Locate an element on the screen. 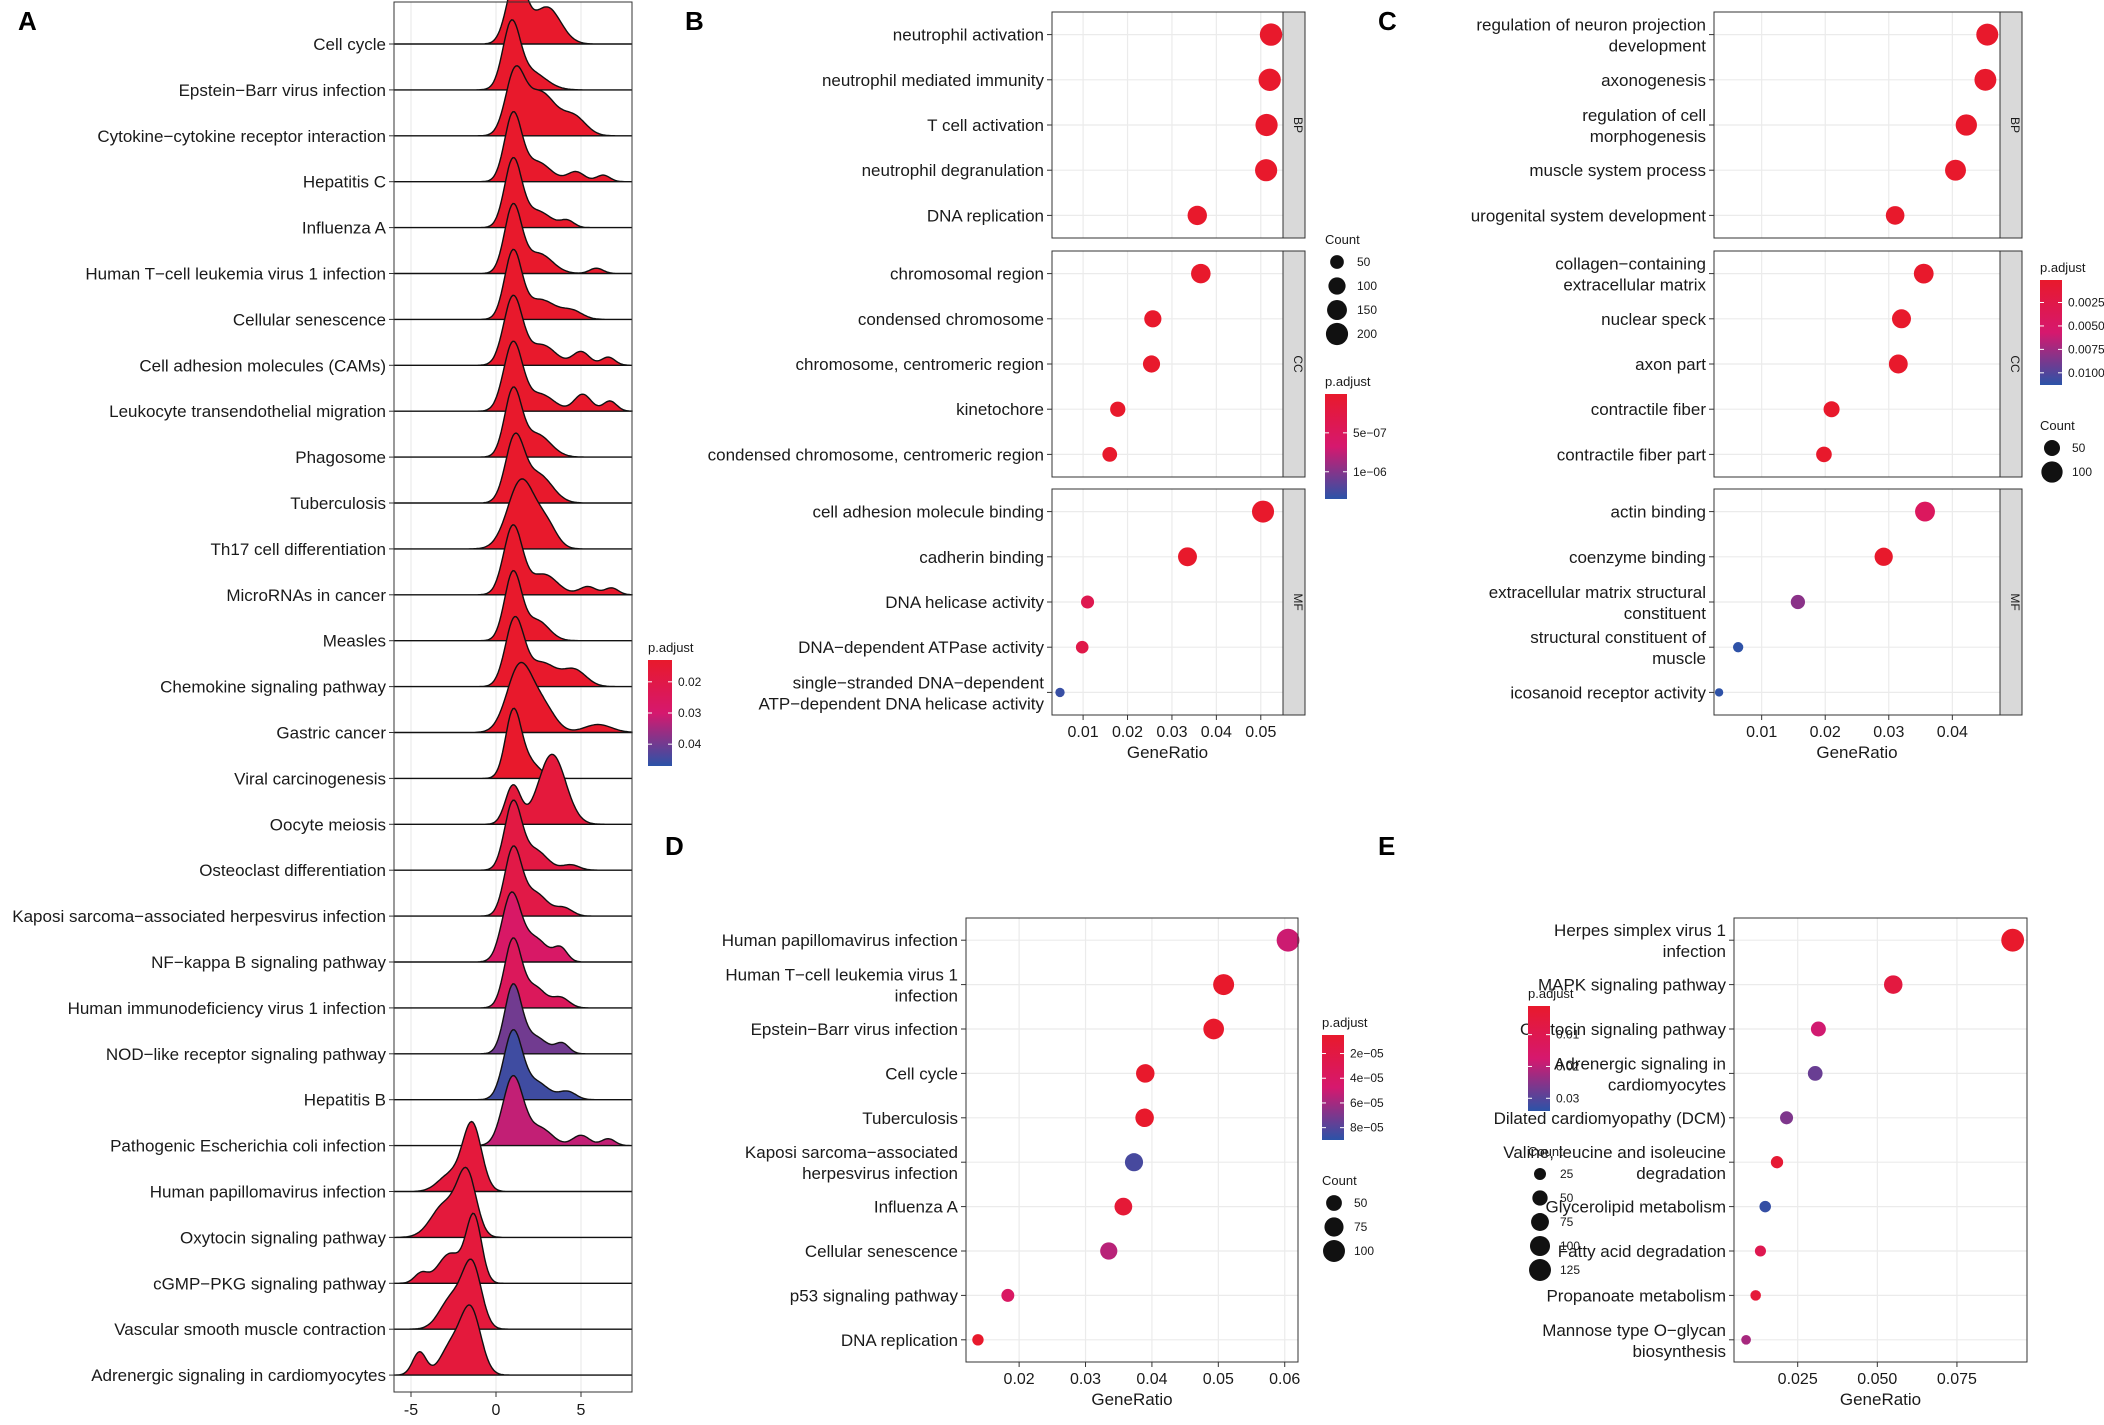 This screenshot has width=2104, height=1425. x-tick-label: 0 is located at coordinates (496, 1410).